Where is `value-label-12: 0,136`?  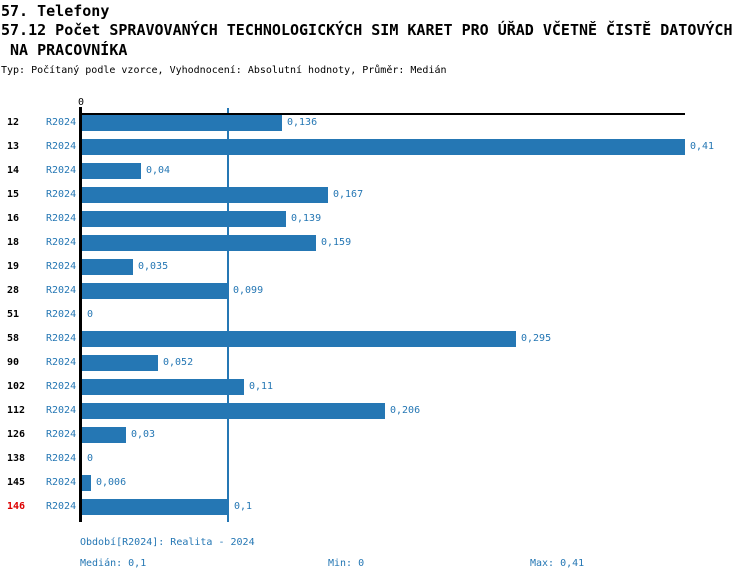
value-label-12: 0,136 is located at coordinates (302, 122).